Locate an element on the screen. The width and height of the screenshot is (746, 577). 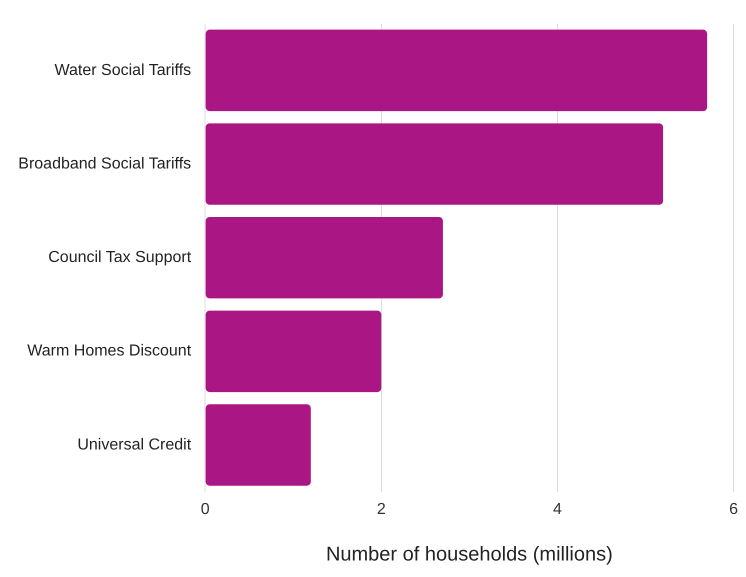
y-tick-label: Council Tax Support is located at coordinates (120, 257).